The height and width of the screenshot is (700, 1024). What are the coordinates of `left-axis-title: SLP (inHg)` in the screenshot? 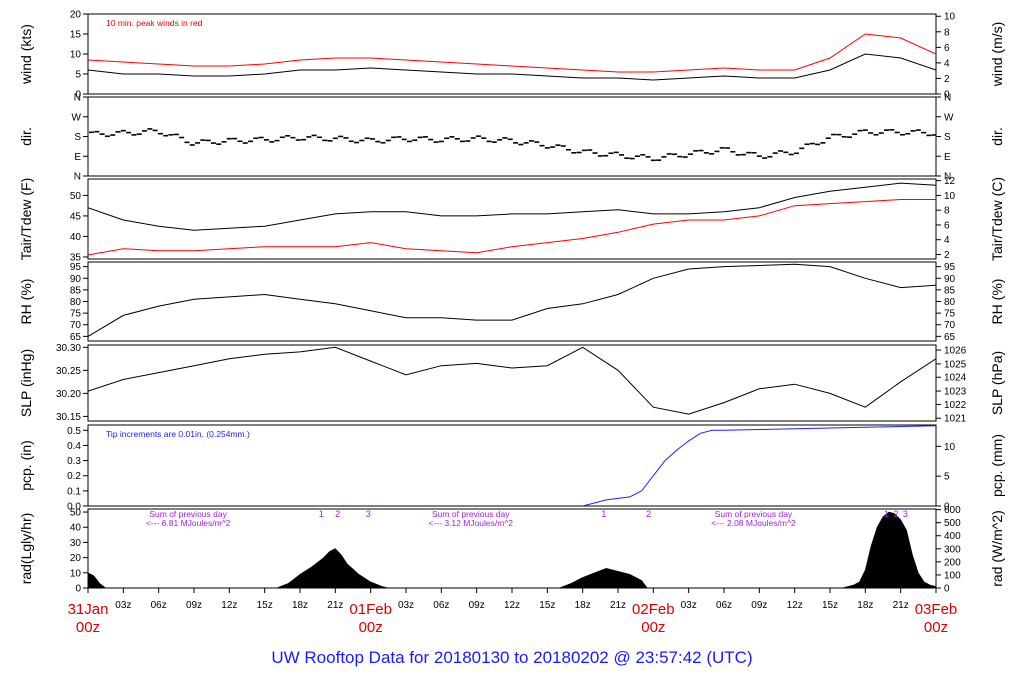 It's located at (26, 383).